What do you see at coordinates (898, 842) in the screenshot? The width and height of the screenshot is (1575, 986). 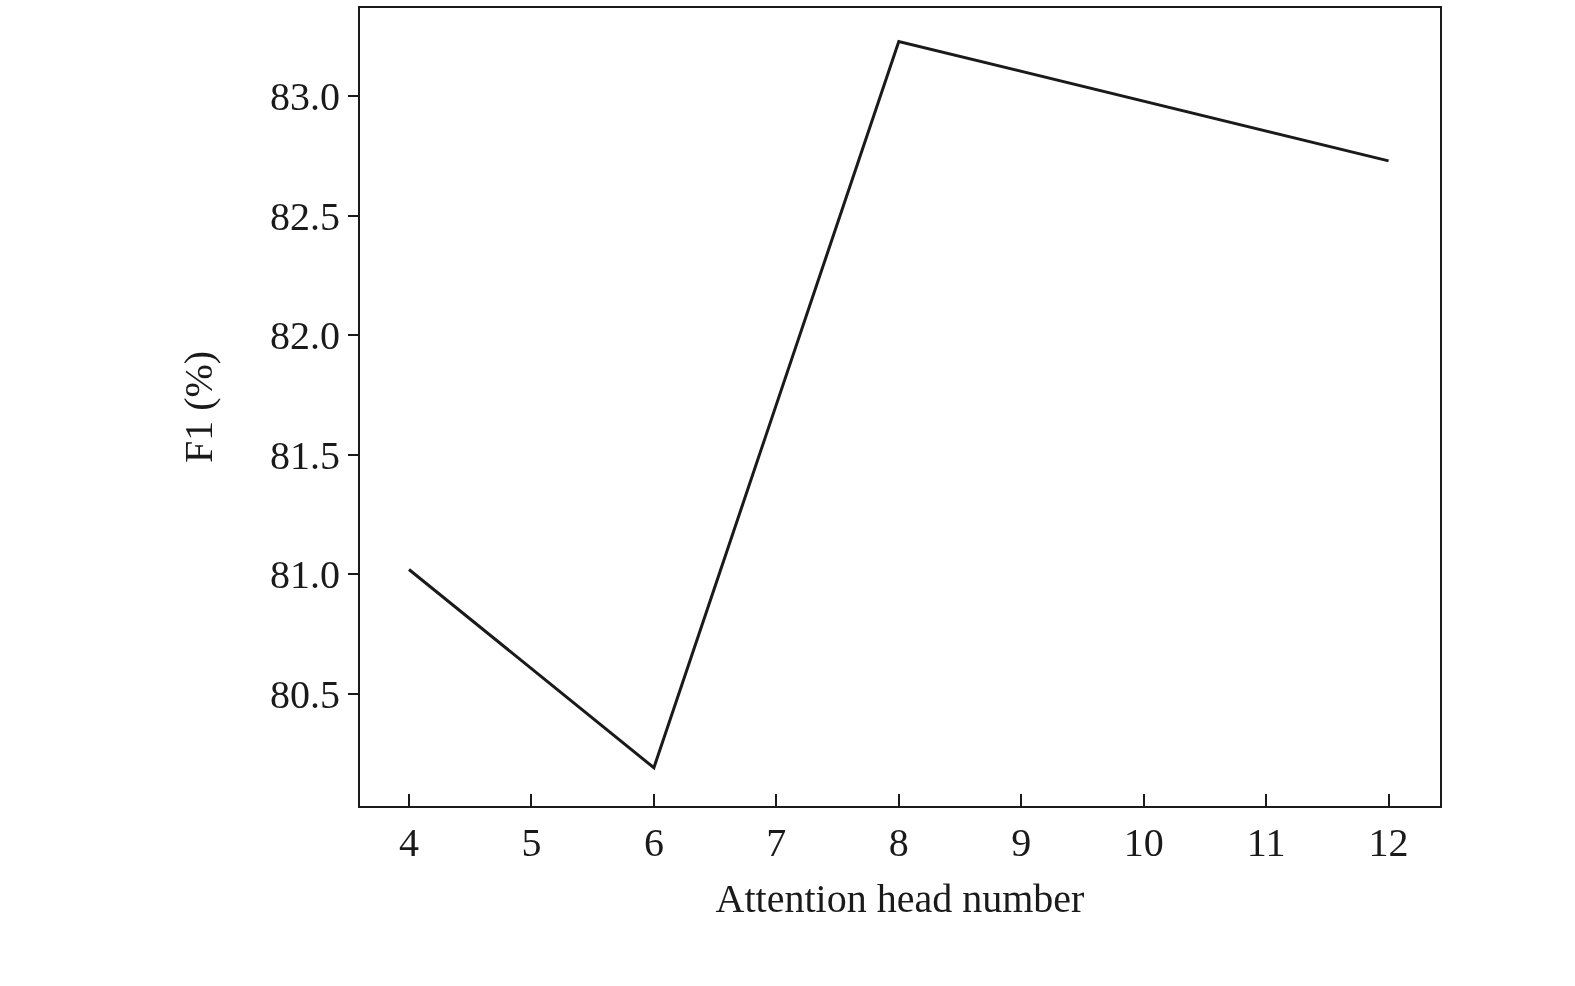 I see `x-tick-label: 8` at bounding box center [898, 842].